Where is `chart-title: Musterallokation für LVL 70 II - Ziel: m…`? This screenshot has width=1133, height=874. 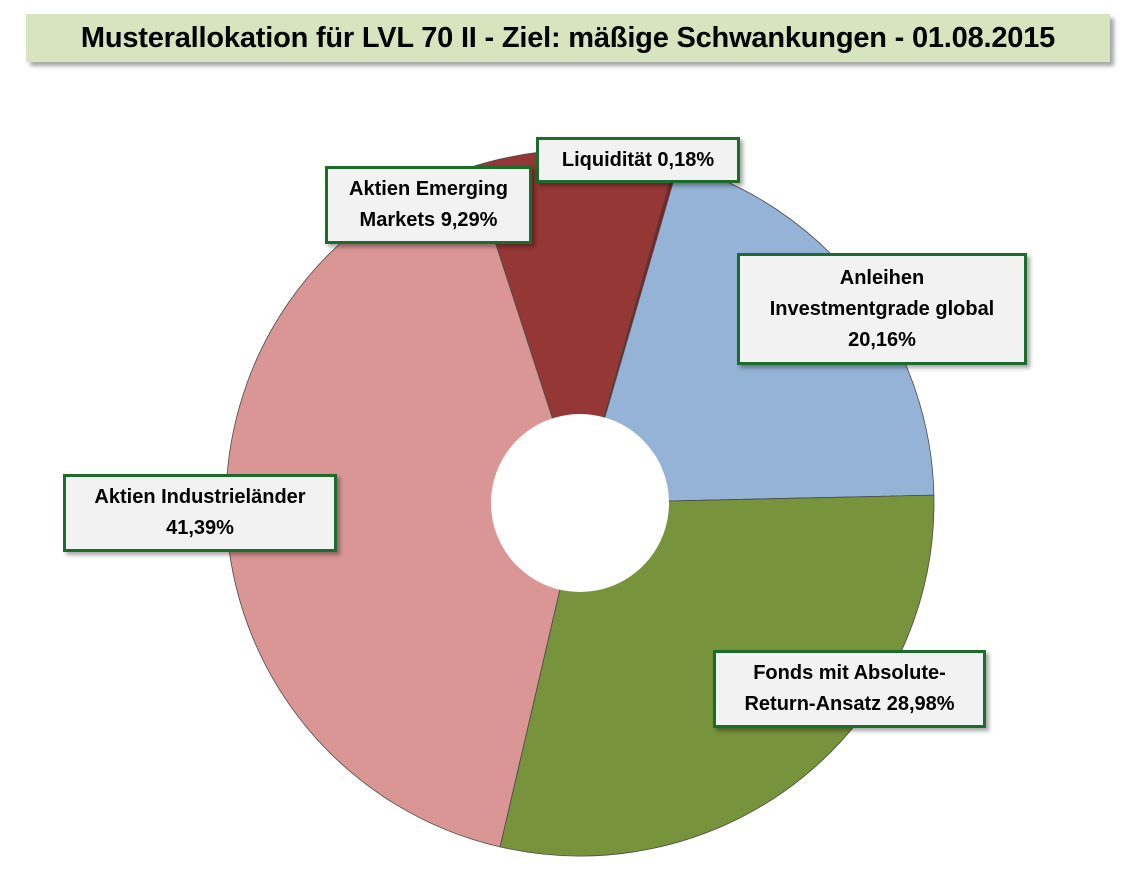 chart-title: Musterallokation für LVL 70 II - Ziel: m… is located at coordinates (568, 37).